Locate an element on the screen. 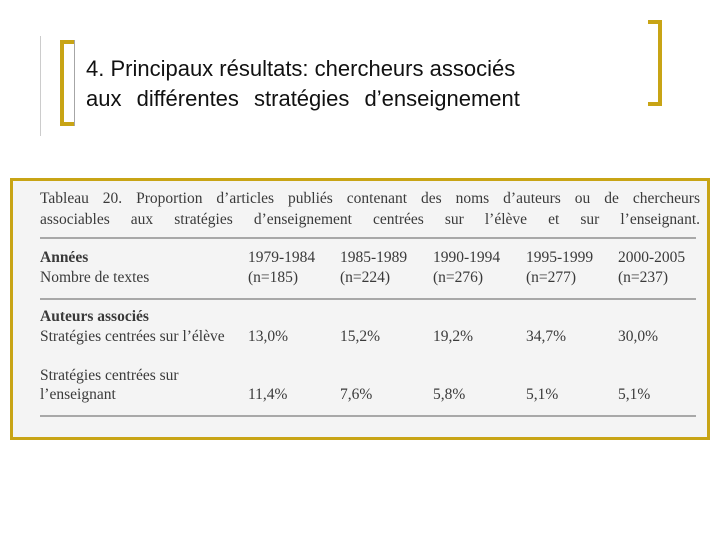  col-count-3: (n=276) is located at coordinates (458, 277).